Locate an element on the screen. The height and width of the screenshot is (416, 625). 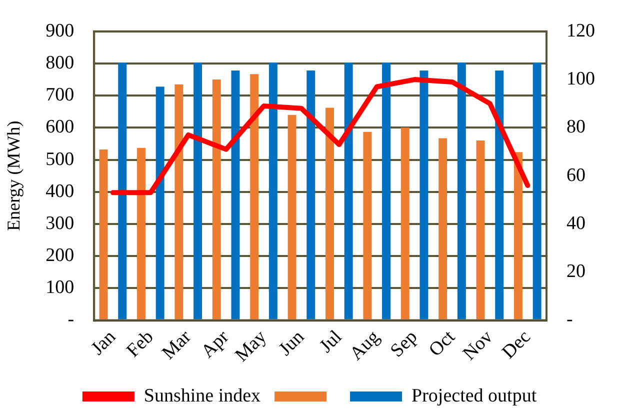
y2-tick-label: 120 is located at coordinates (580, 31).